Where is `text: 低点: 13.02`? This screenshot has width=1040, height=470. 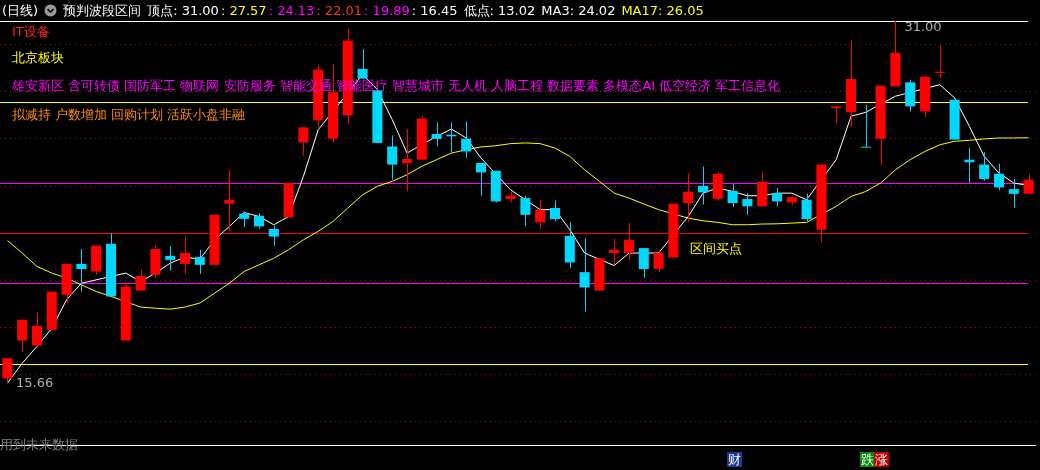 text: 低点: 13.02 is located at coordinates (499, 10).